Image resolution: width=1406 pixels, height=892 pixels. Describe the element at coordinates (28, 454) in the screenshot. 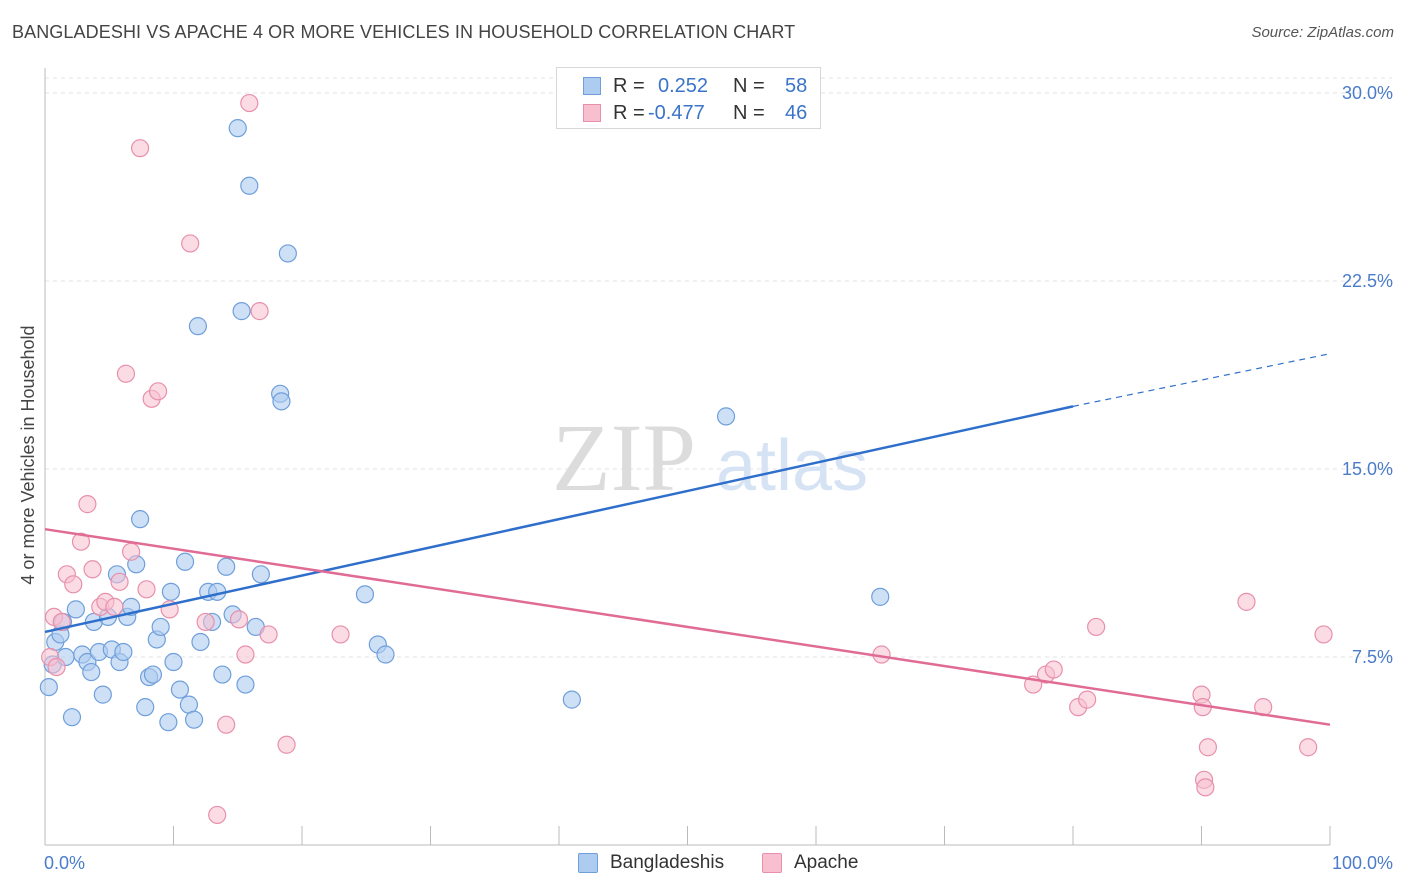

I see `y-axis-label: 4 or more Vehicles in Household` at that location.